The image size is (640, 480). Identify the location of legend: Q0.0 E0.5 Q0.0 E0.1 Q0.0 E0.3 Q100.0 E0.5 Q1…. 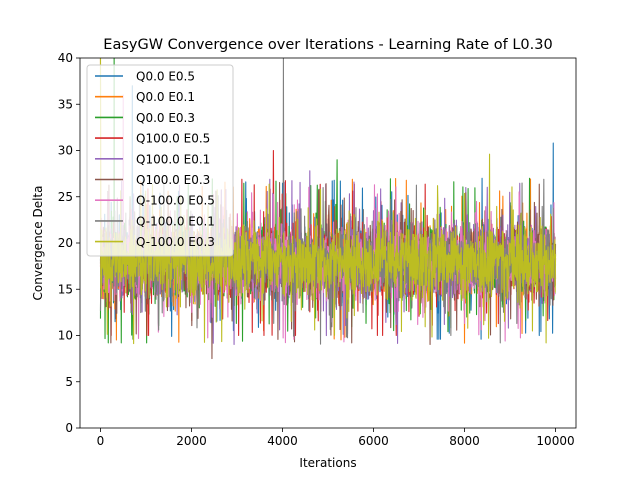
(160, 160).